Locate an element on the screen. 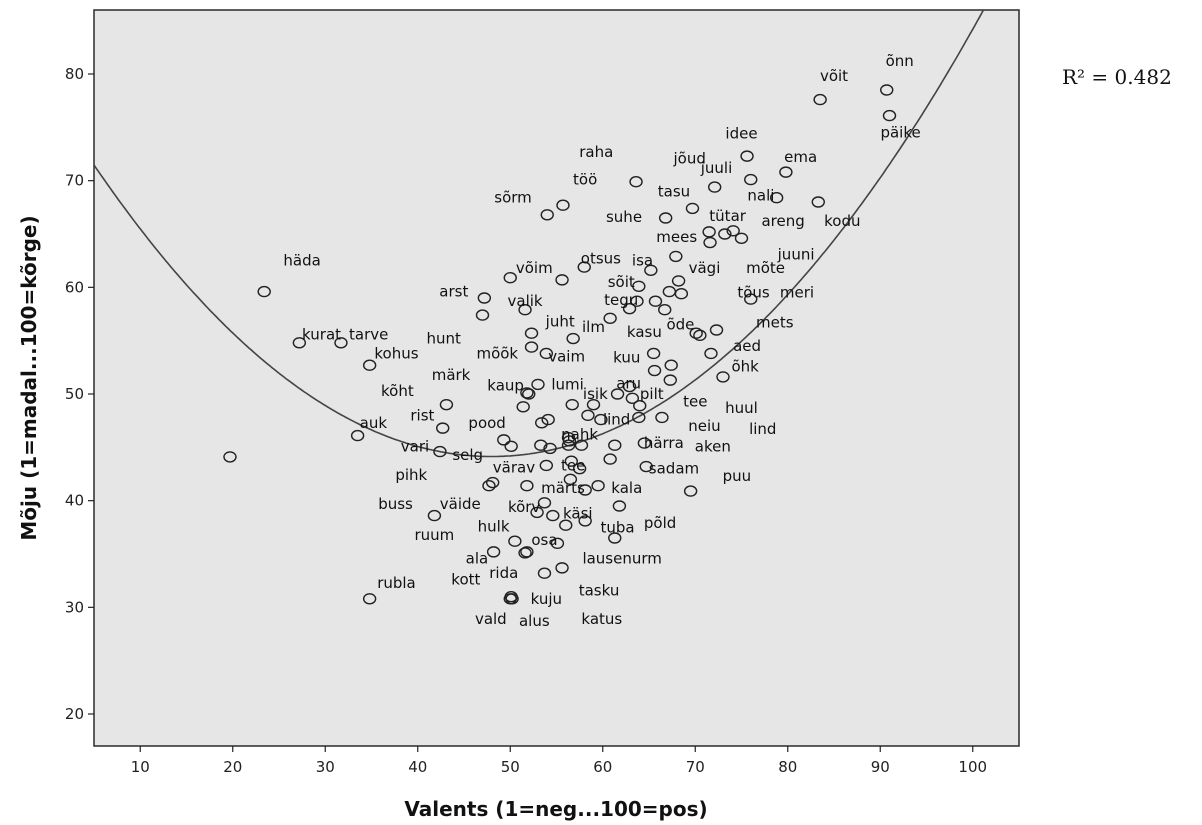 The width and height of the screenshot is (1202, 825). point-label: kõrv is located at coordinates (524, 507).